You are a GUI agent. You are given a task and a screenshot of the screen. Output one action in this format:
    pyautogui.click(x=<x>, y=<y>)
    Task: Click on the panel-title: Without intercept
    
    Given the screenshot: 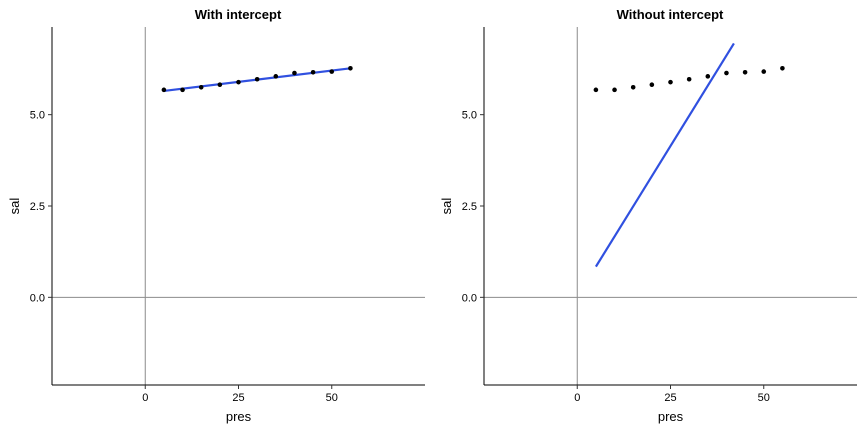 What is the action you would take?
    pyautogui.click(x=670, y=14)
    